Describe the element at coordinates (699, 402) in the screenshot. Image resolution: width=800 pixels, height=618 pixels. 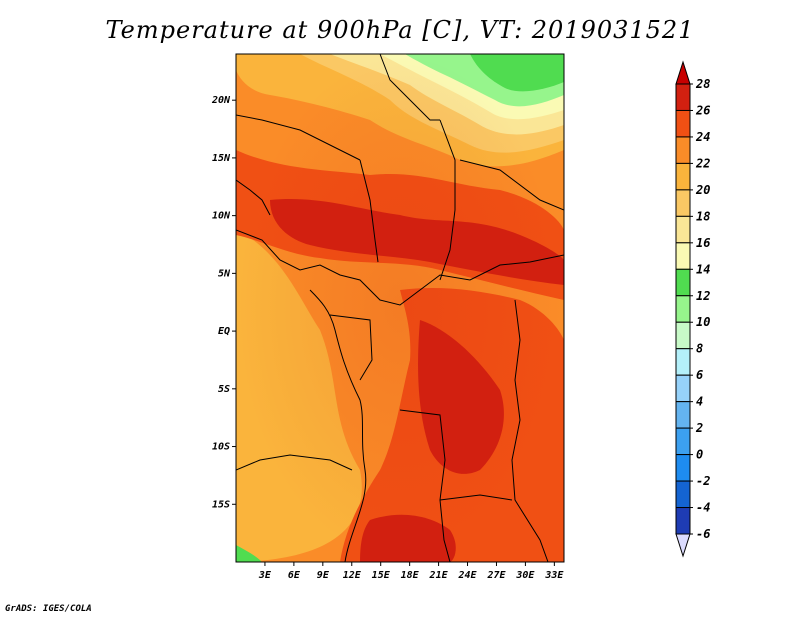
I see `colorbar-label: 4` at that location.